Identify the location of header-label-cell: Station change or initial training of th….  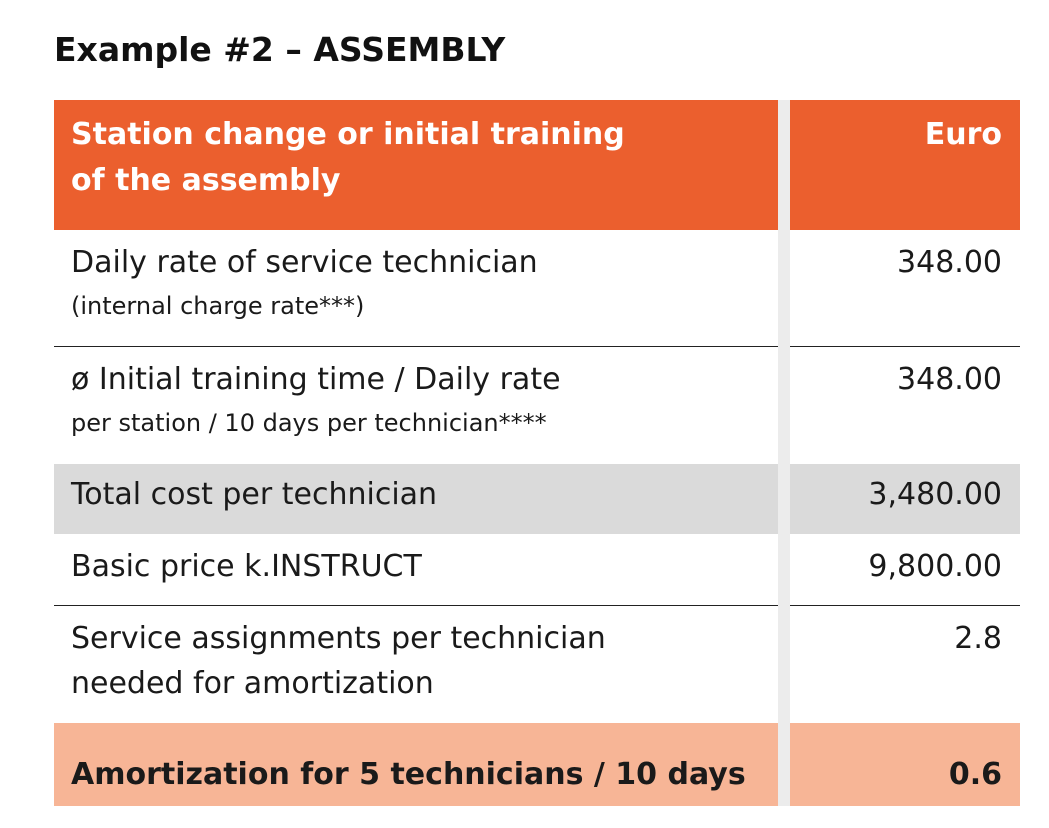
(416, 165).